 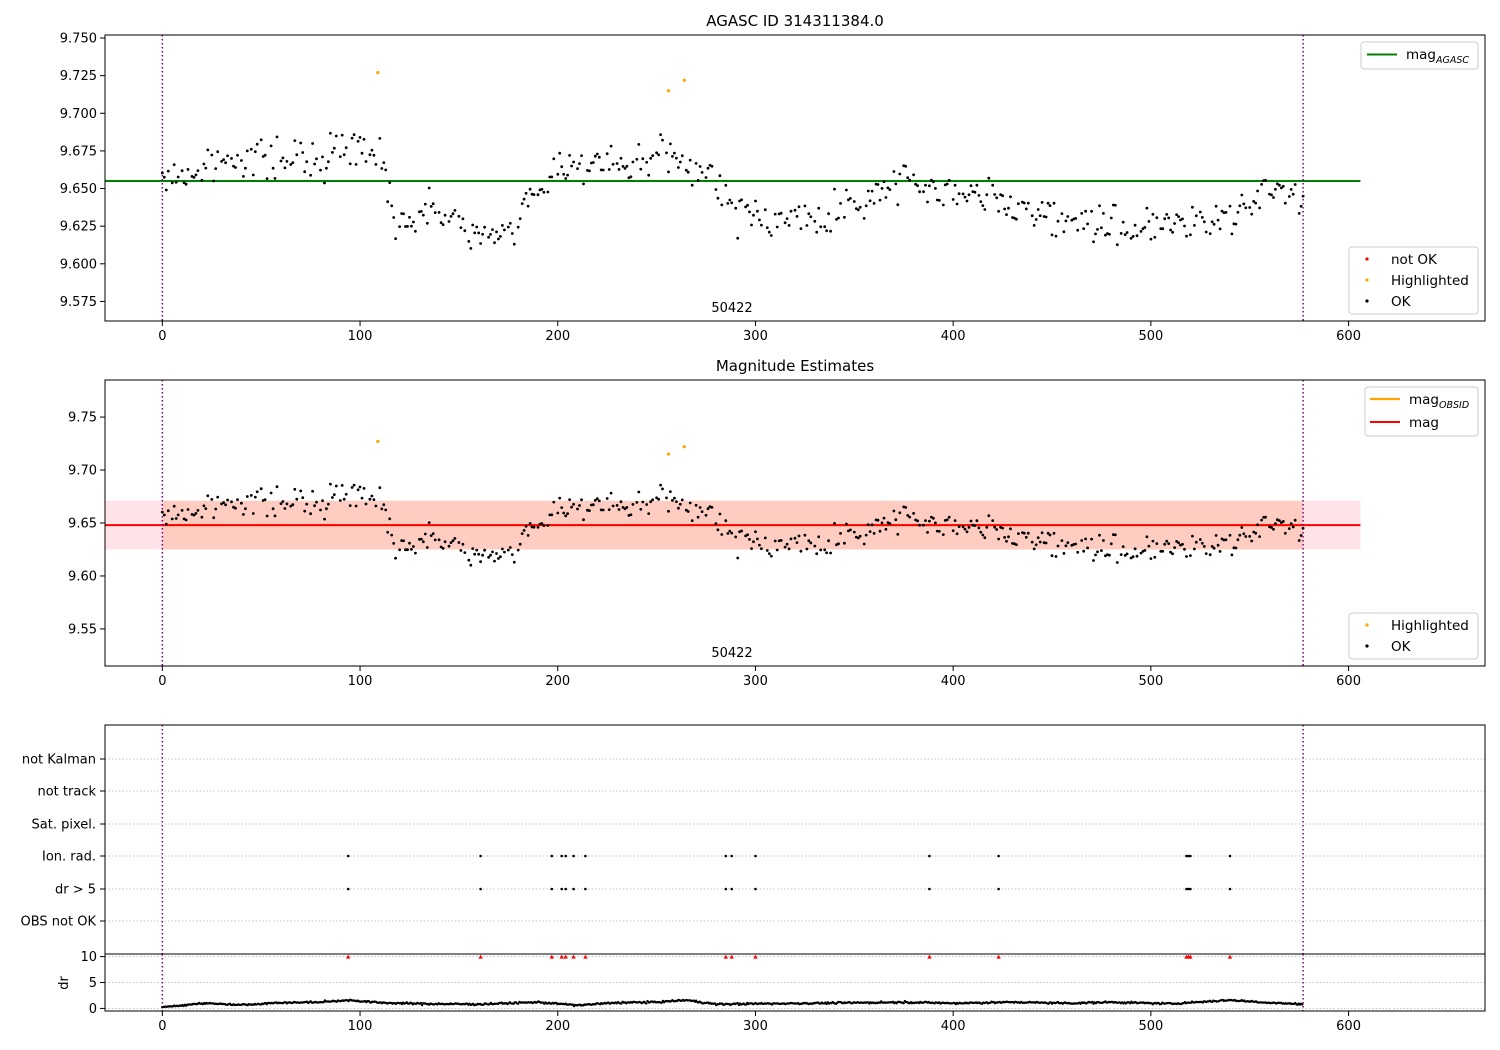 I want to click on dr-x-tick-label: 0, so click(x=162, y=1026).